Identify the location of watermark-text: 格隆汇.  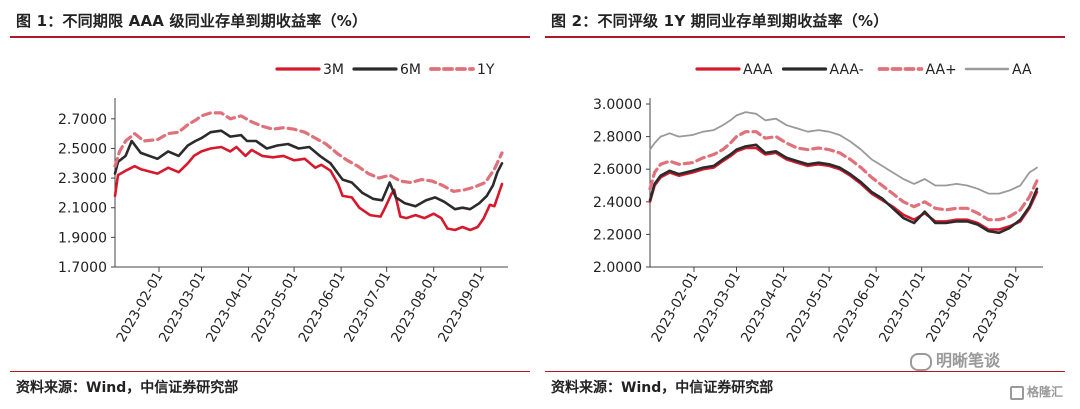
(1045, 392).